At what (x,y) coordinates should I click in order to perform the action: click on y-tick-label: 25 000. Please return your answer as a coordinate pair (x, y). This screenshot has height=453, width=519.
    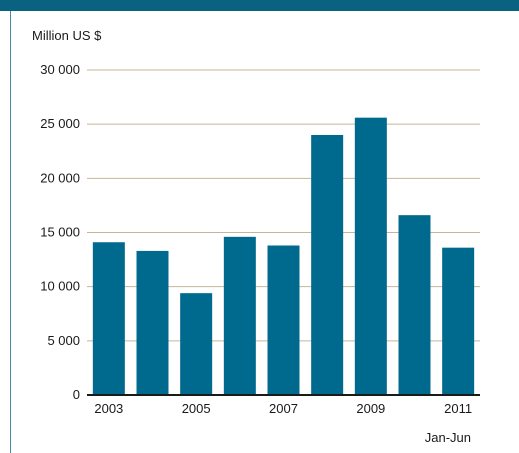
    Looking at the image, I should click on (60, 123).